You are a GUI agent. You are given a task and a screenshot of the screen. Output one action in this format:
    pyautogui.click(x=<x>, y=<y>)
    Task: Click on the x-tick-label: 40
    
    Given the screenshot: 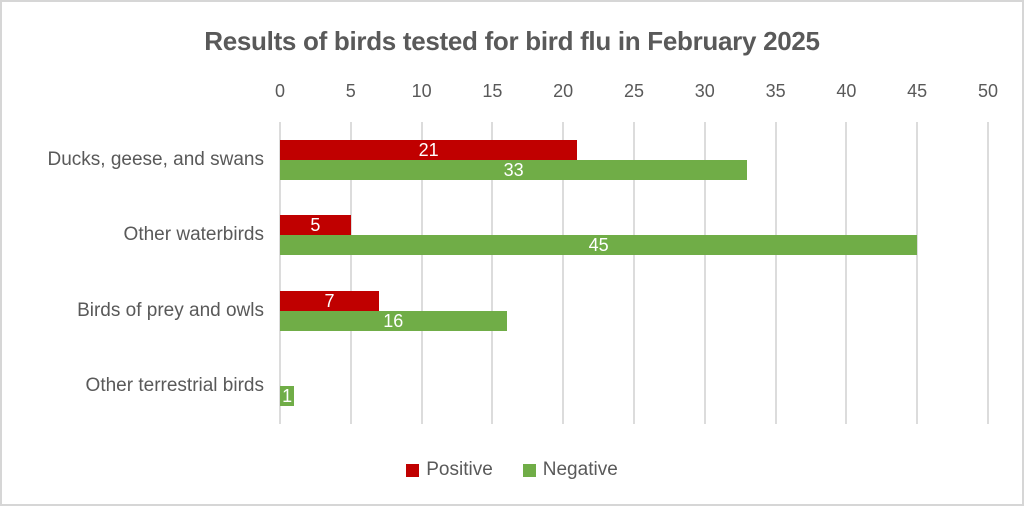 What is the action you would take?
    pyautogui.click(x=846, y=91)
    